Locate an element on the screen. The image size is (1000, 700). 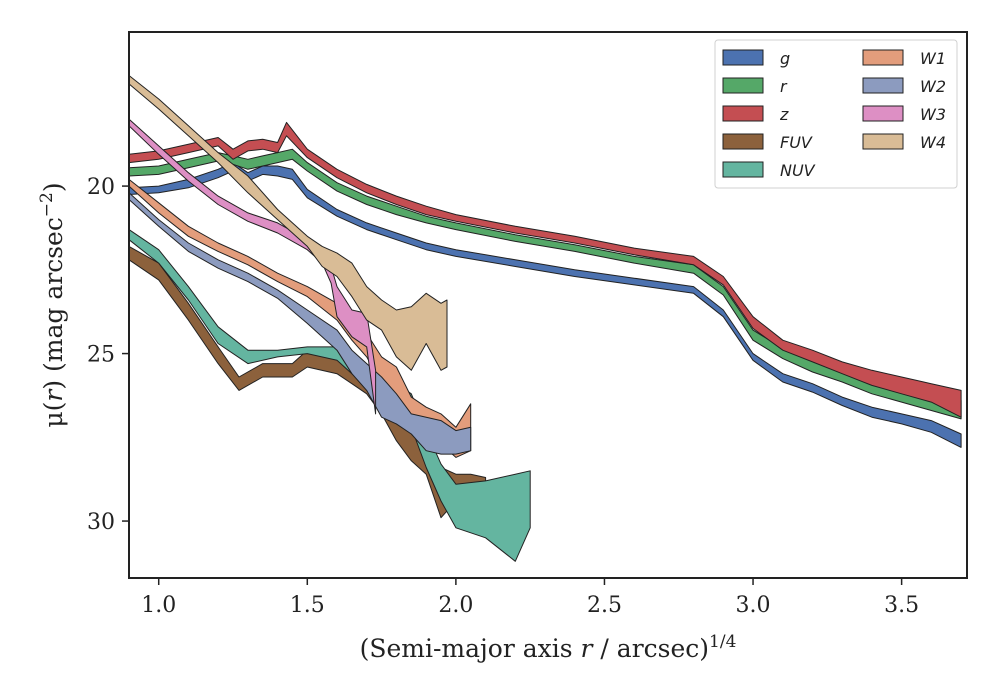
y-tick-label: 25 is located at coordinates (101, 355).